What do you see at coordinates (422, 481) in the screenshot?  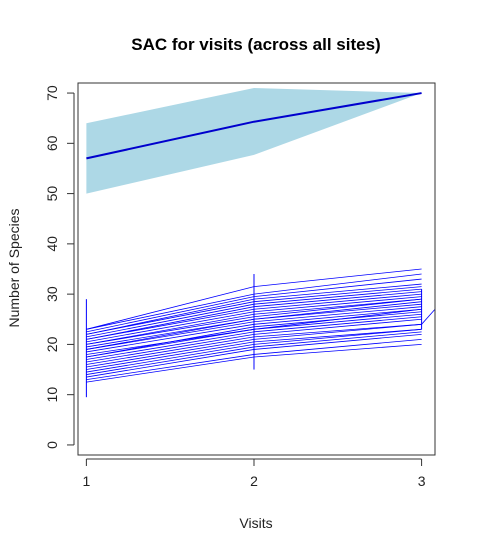 I see `x-tick-label-3: 3` at bounding box center [422, 481].